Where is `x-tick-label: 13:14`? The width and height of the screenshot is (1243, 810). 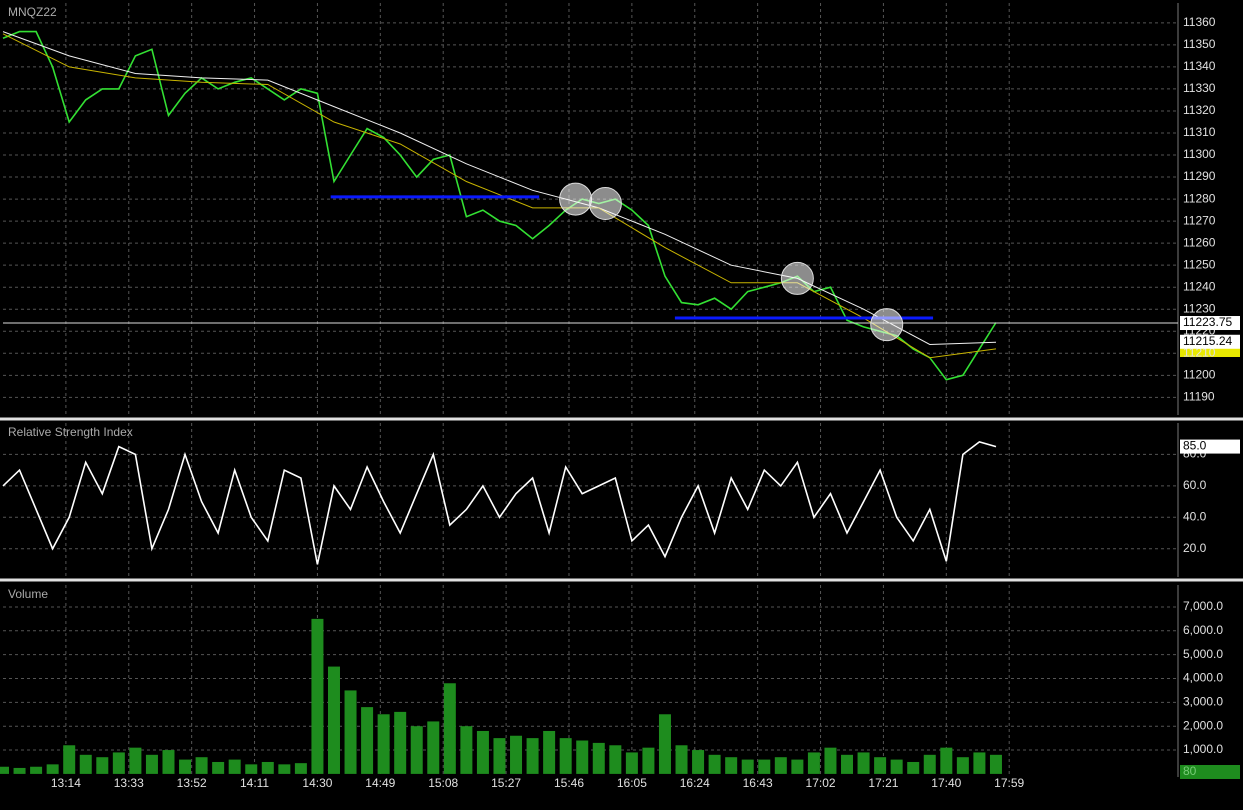
x-tick-label: 13:14 is located at coordinates (66, 783).